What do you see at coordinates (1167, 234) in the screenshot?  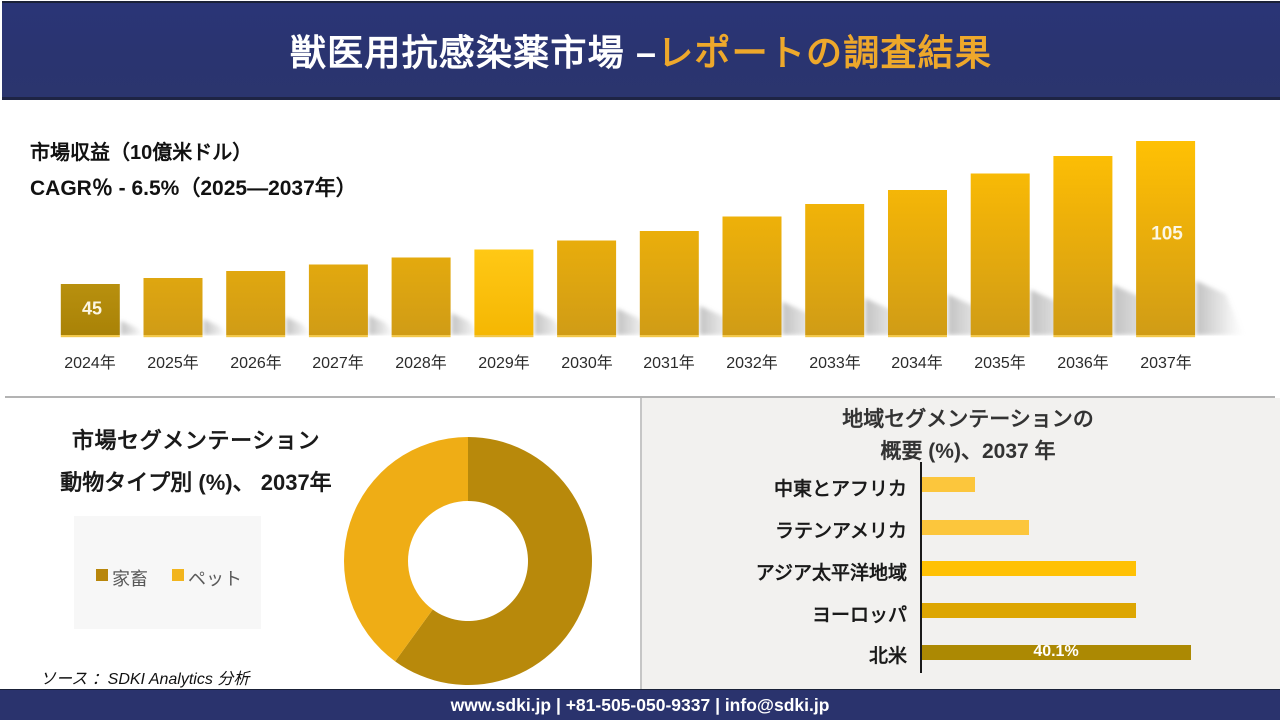 I see `svg-text: 105` at bounding box center [1167, 234].